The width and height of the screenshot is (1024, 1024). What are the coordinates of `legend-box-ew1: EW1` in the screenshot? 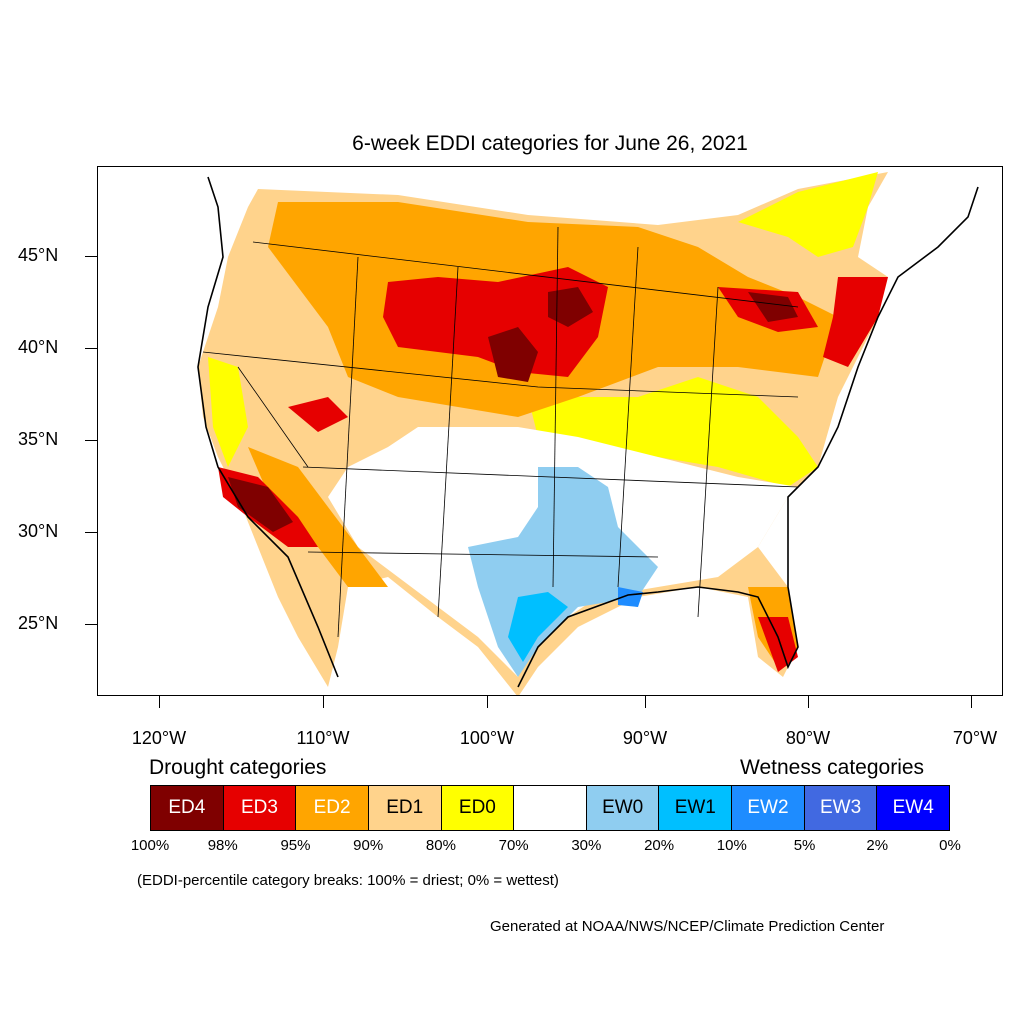 It's located at (696, 808).